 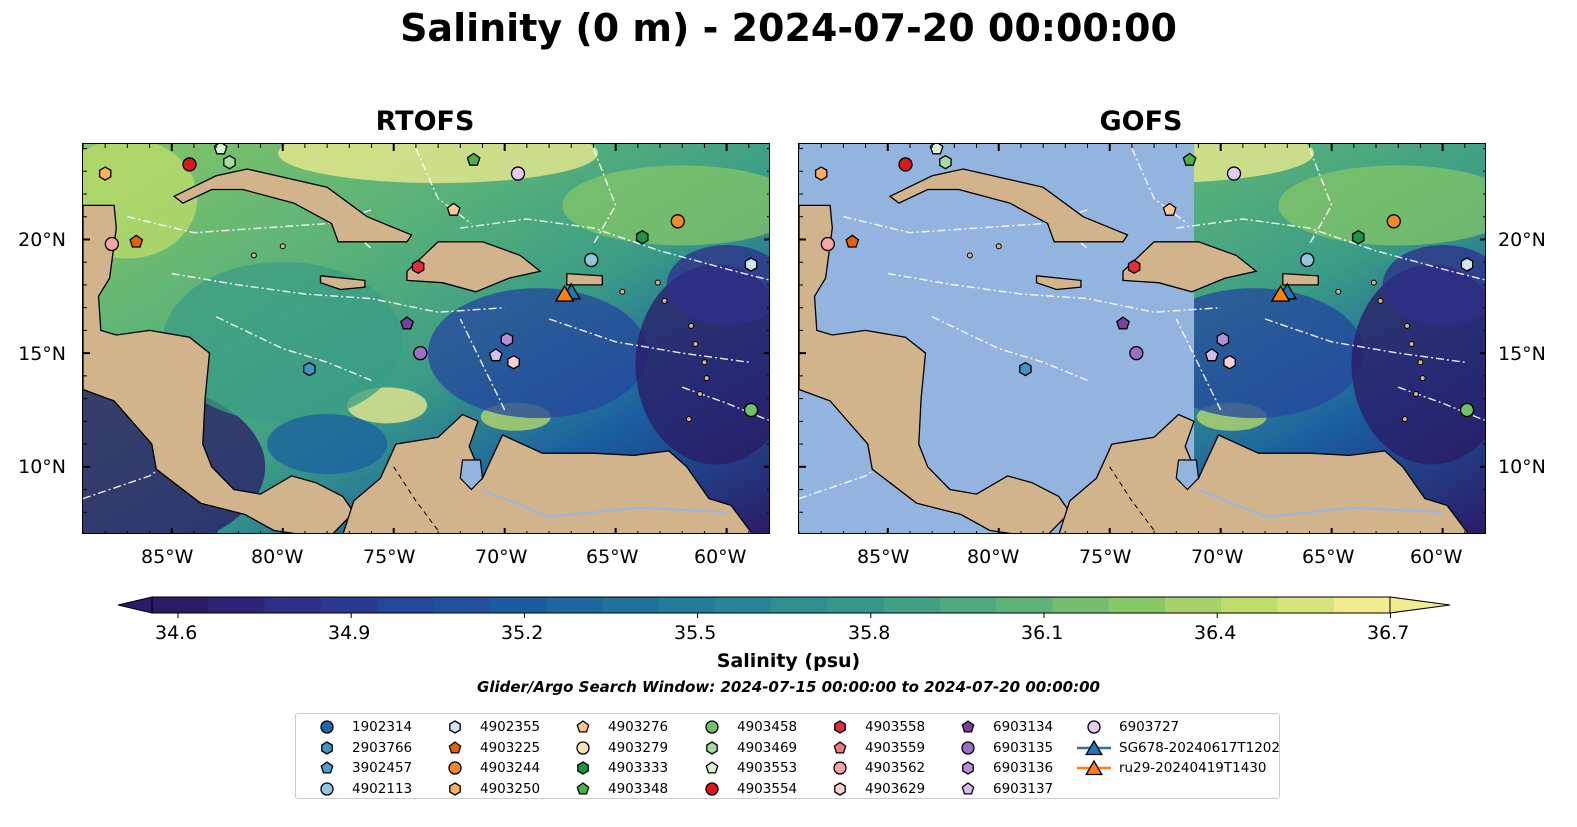 What do you see at coordinates (1420, 605) in the screenshot?
I see `colorbar-extend-max` at bounding box center [1420, 605].